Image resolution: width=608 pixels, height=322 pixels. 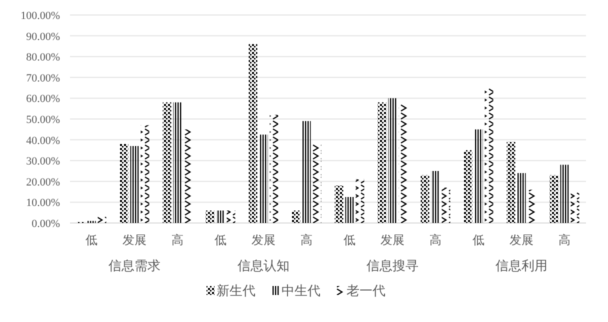 What do you see at coordinates (301, 290) in the screenshot?
I see `legend-label: 中生代` at bounding box center [301, 290].